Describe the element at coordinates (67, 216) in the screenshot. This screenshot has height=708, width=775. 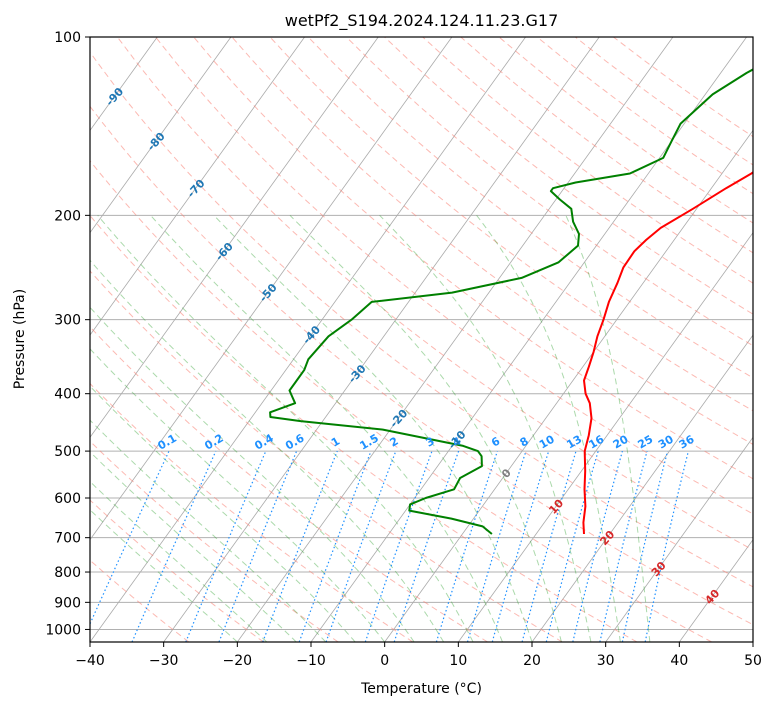
I see `y-tick-label: 200` at that location.